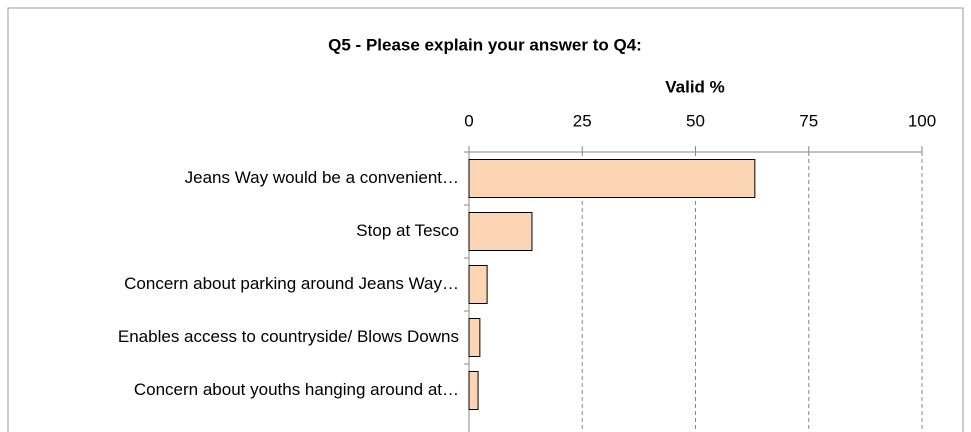  Describe the element at coordinates (485, 44) in the screenshot. I see `chart-title: Q5 - Please explain your answer to Q4:` at that location.